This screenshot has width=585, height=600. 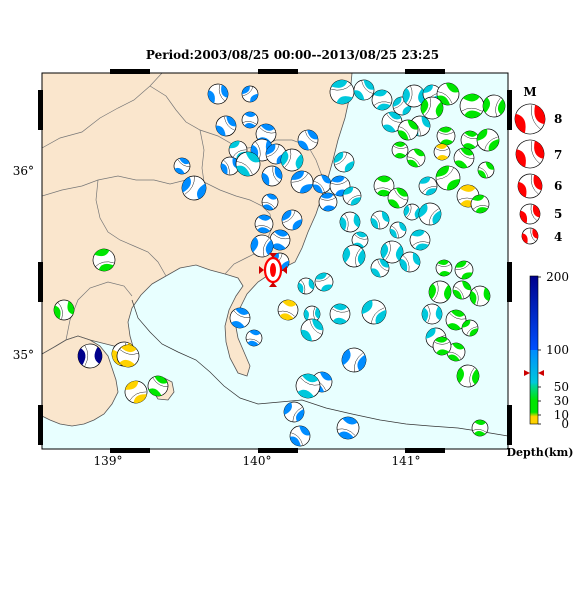 I want to click on depth-unit-label: Depth(km), so click(x=540, y=452).